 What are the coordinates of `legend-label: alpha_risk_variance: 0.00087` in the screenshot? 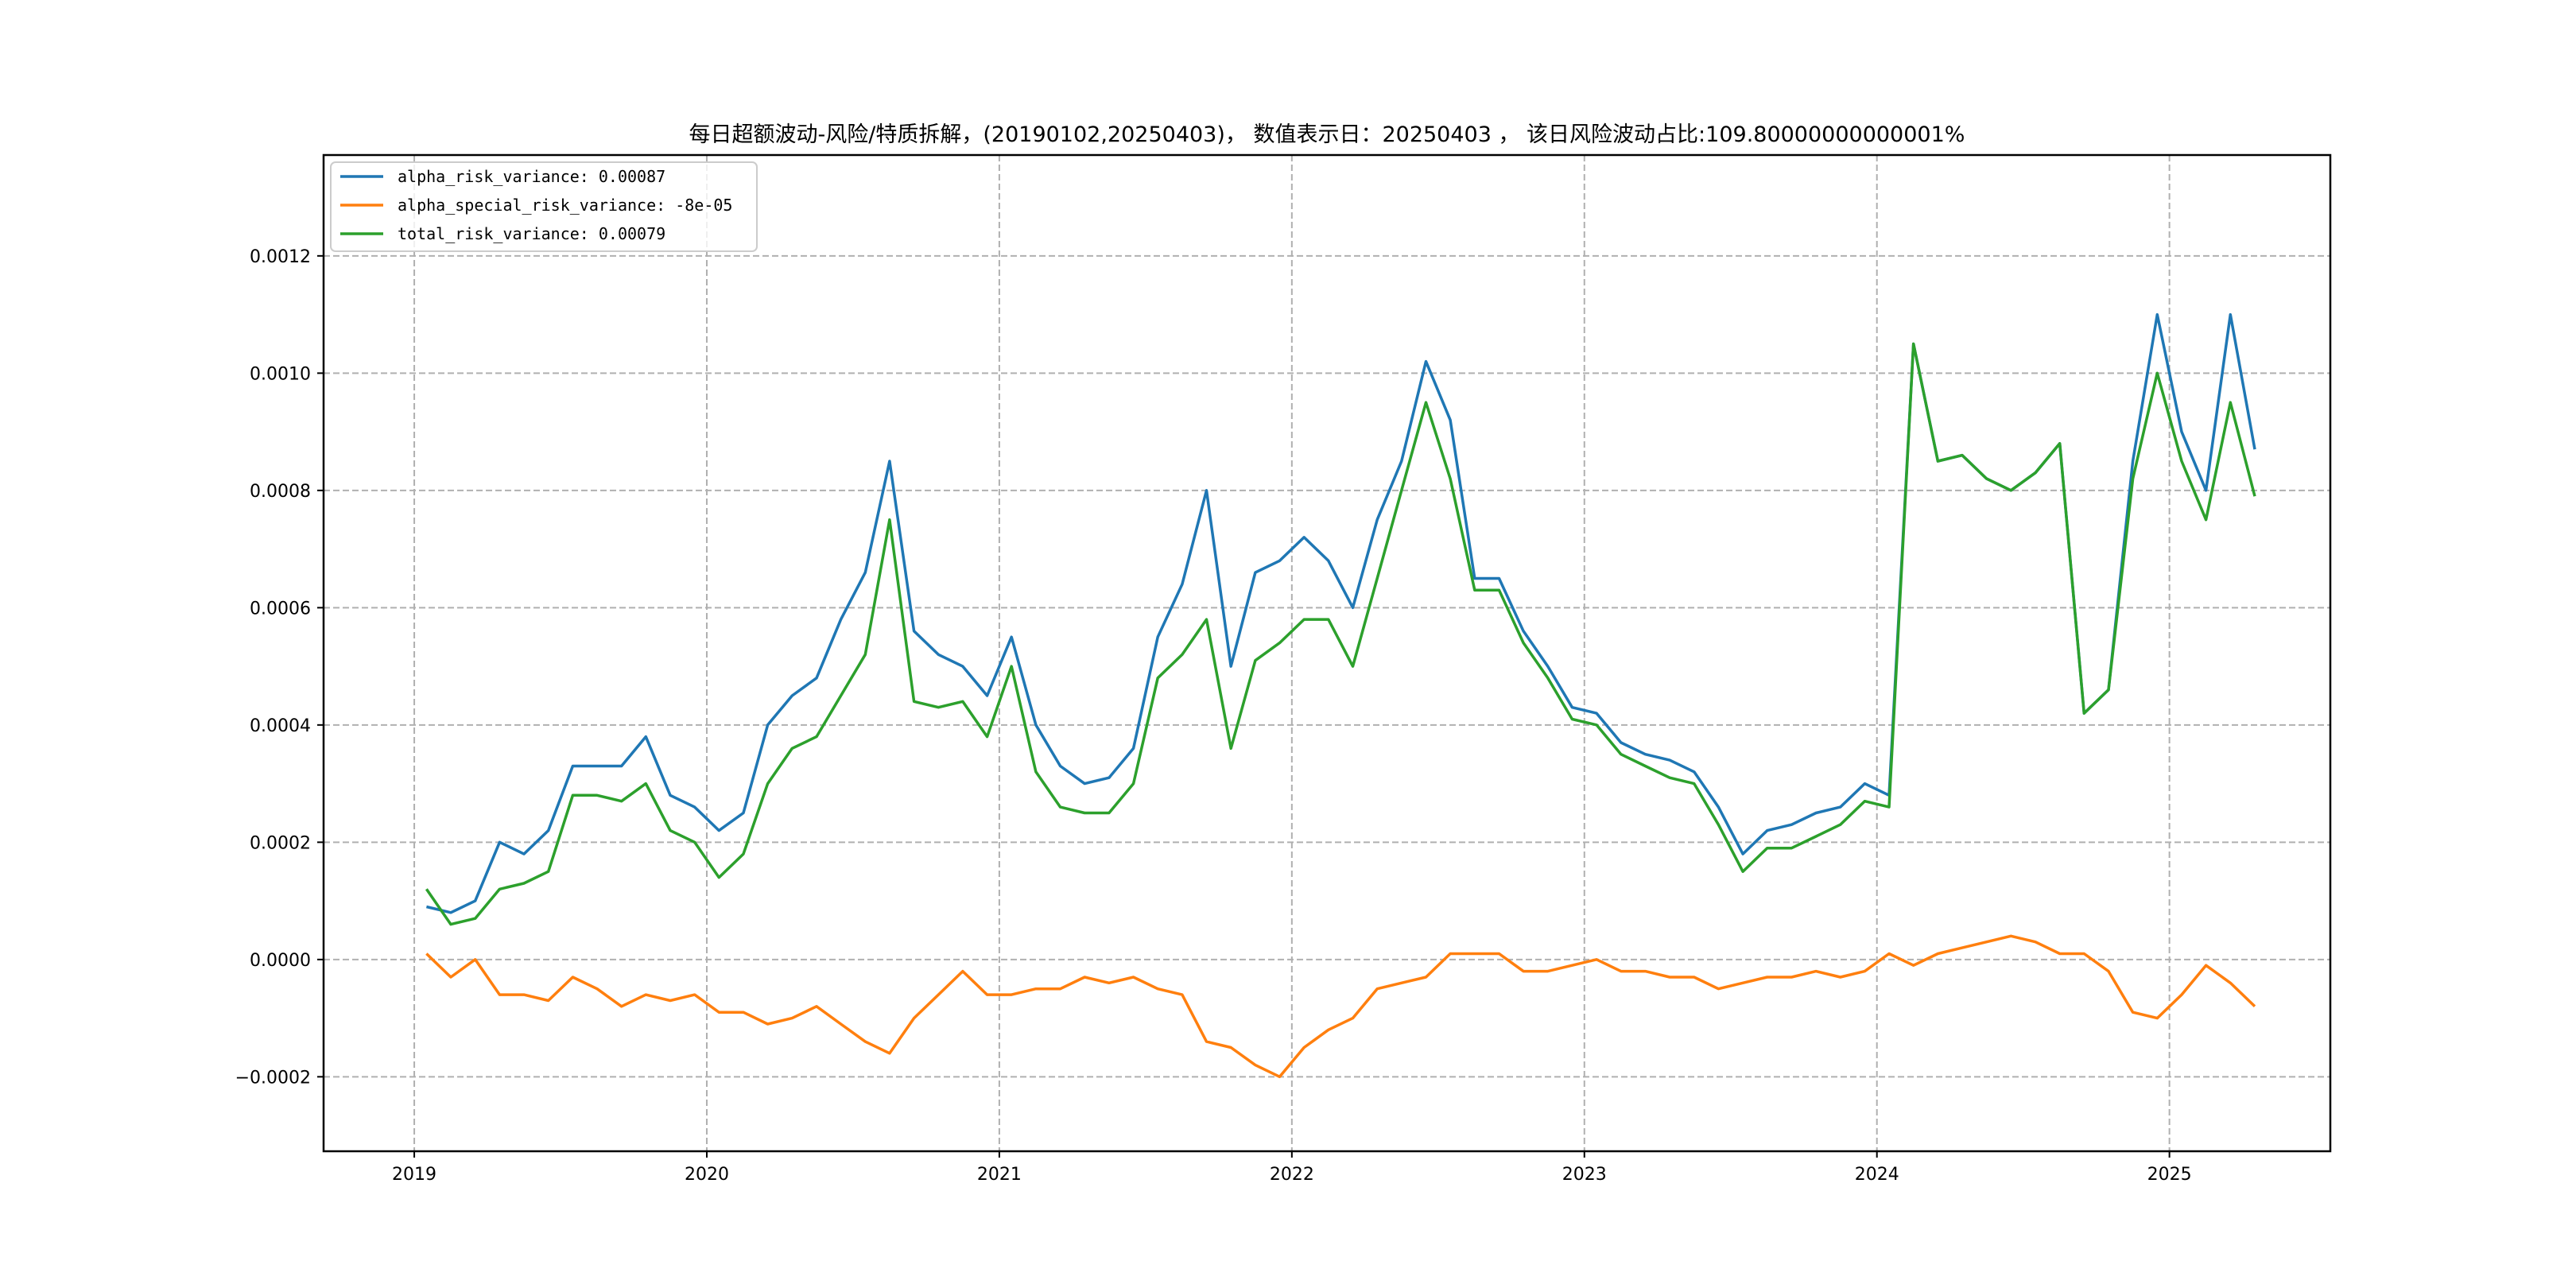 It's located at (531, 177).